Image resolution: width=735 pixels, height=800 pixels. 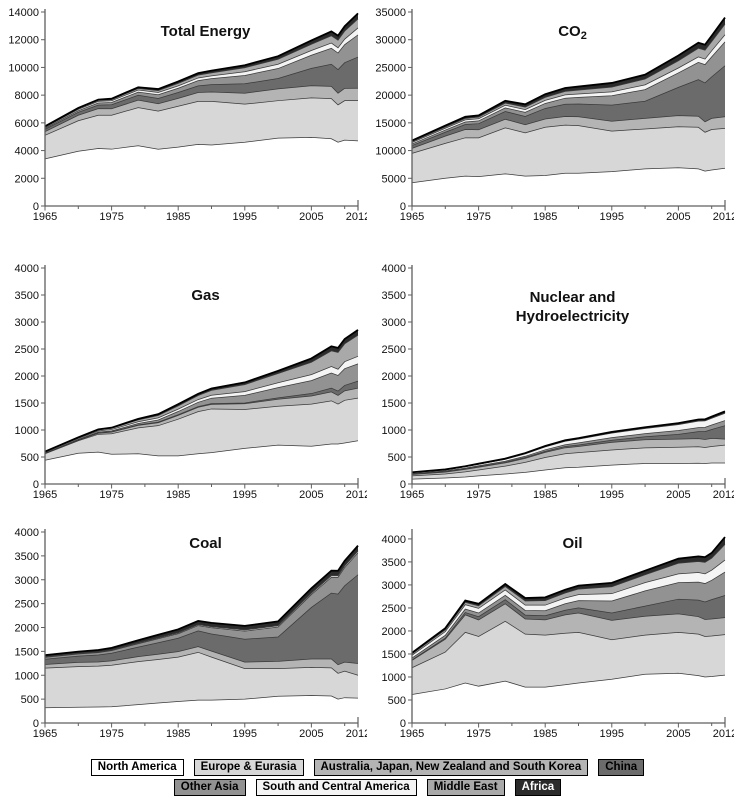 What do you see at coordinates (538, 787) in the screenshot?
I see `legend-item-africa: Africa` at bounding box center [538, 787].